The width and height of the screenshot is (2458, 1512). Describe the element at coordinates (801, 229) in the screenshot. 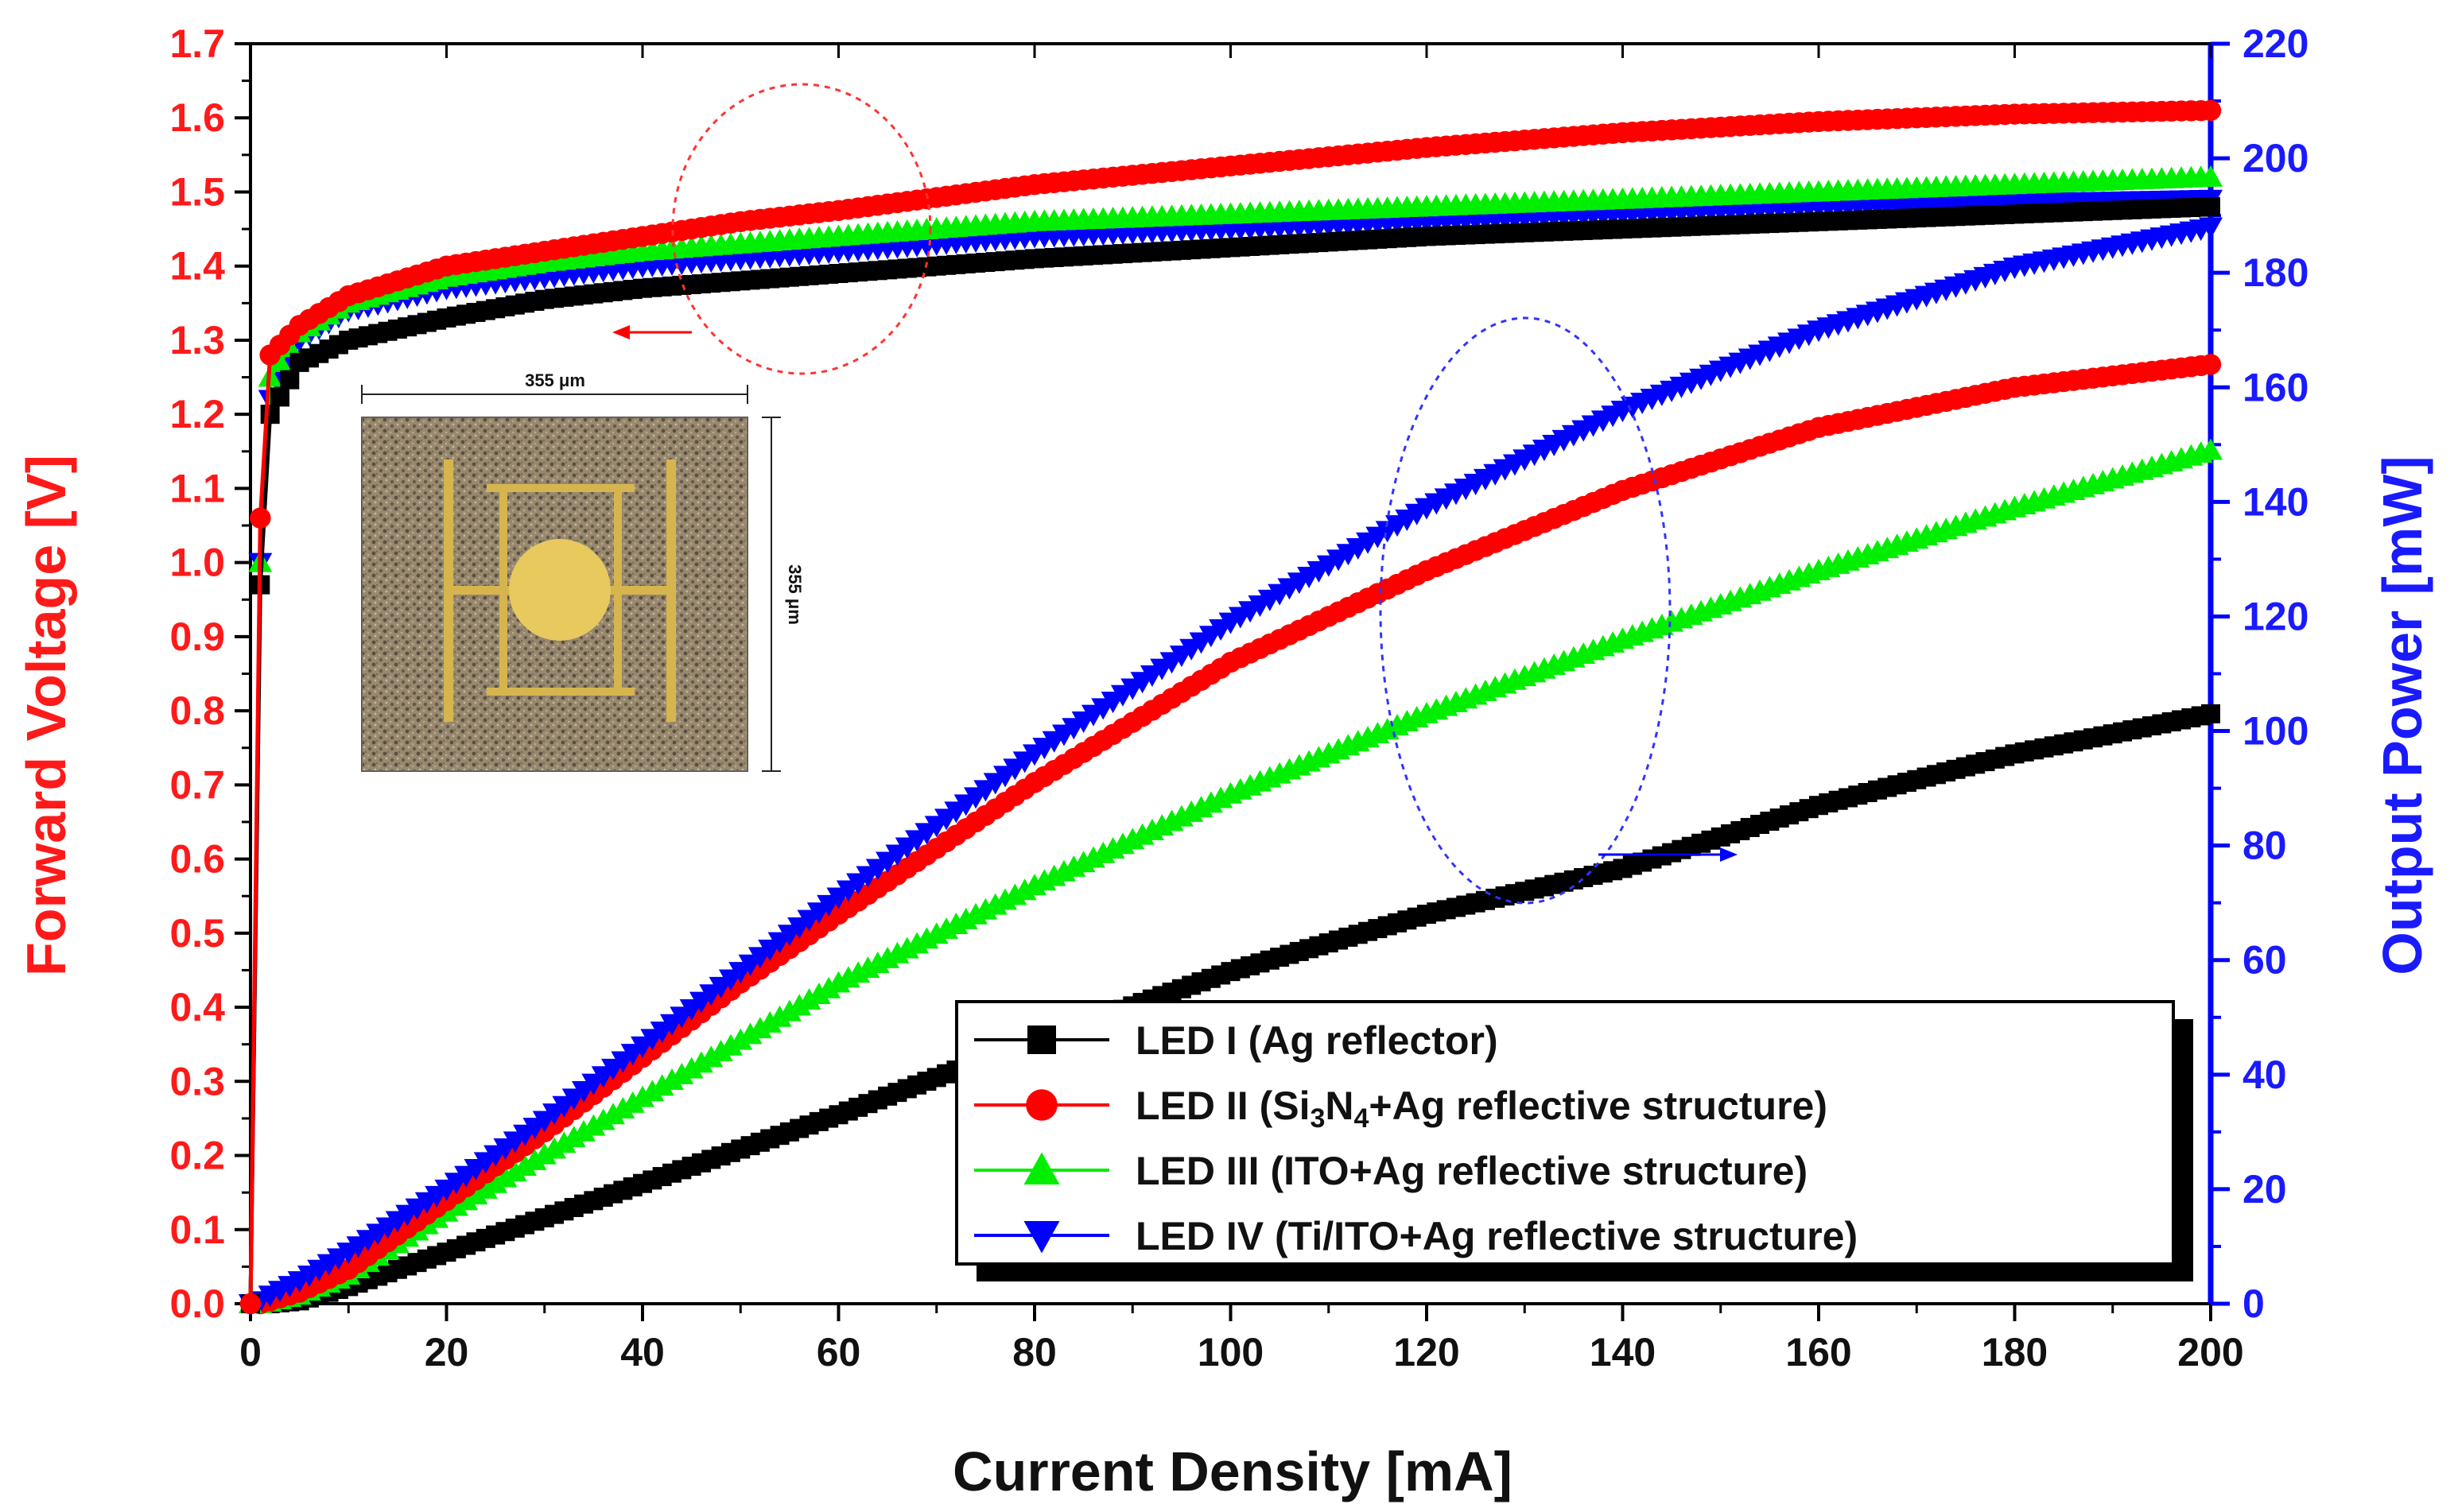

I see `voltage-group-ellipse` at that location.